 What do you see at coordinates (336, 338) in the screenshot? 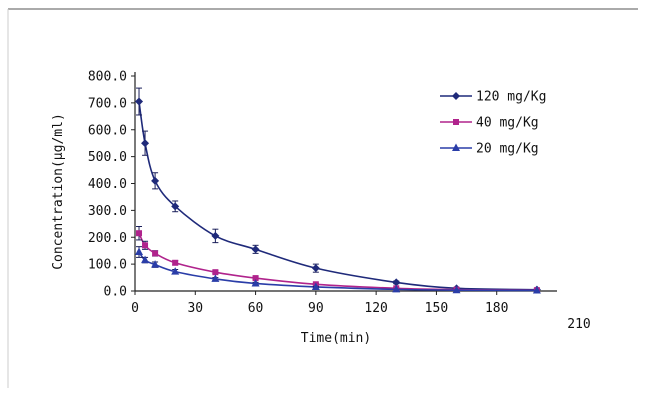
I see `x-axis-title: Time(min)` at bounding box center [336, 338].